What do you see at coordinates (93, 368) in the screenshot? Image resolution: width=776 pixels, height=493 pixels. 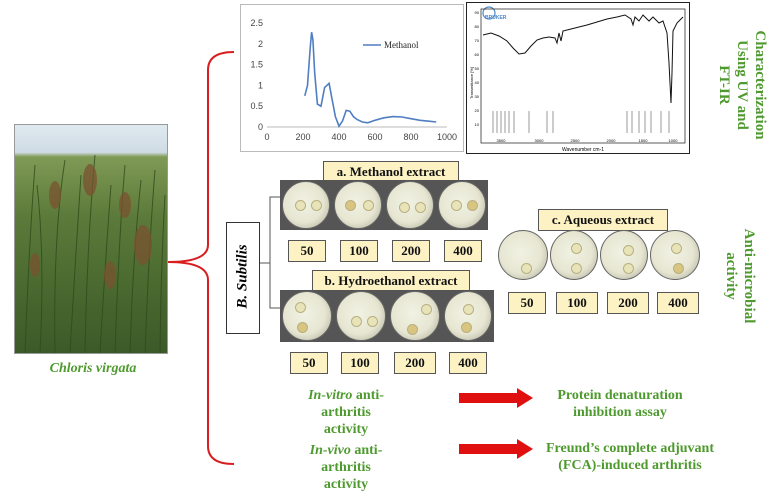 I see `plant-caption: Chloris virgata` at bounding box center [93, 368].